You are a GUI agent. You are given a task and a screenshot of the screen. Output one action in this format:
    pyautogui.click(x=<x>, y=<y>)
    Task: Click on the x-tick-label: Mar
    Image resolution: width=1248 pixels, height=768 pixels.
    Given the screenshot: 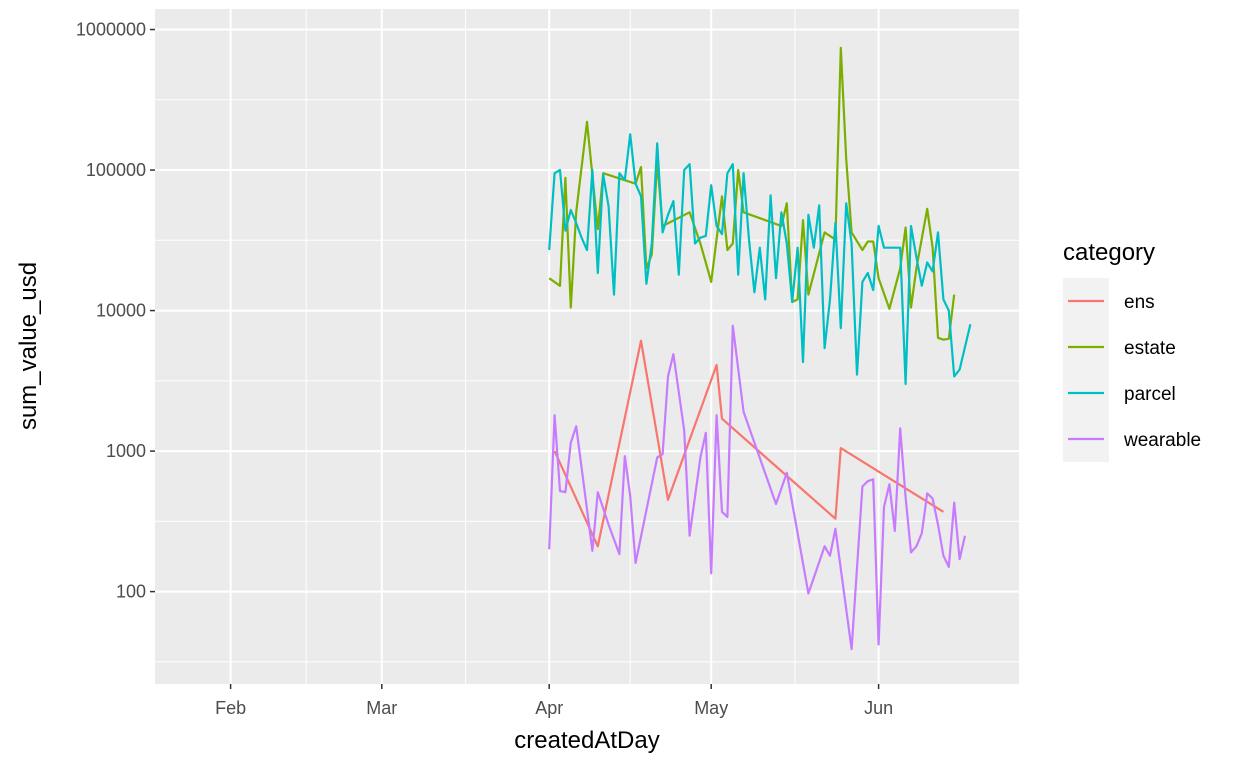 What is the action you would take?
    pyautogui.click(x=381, y=708)
    